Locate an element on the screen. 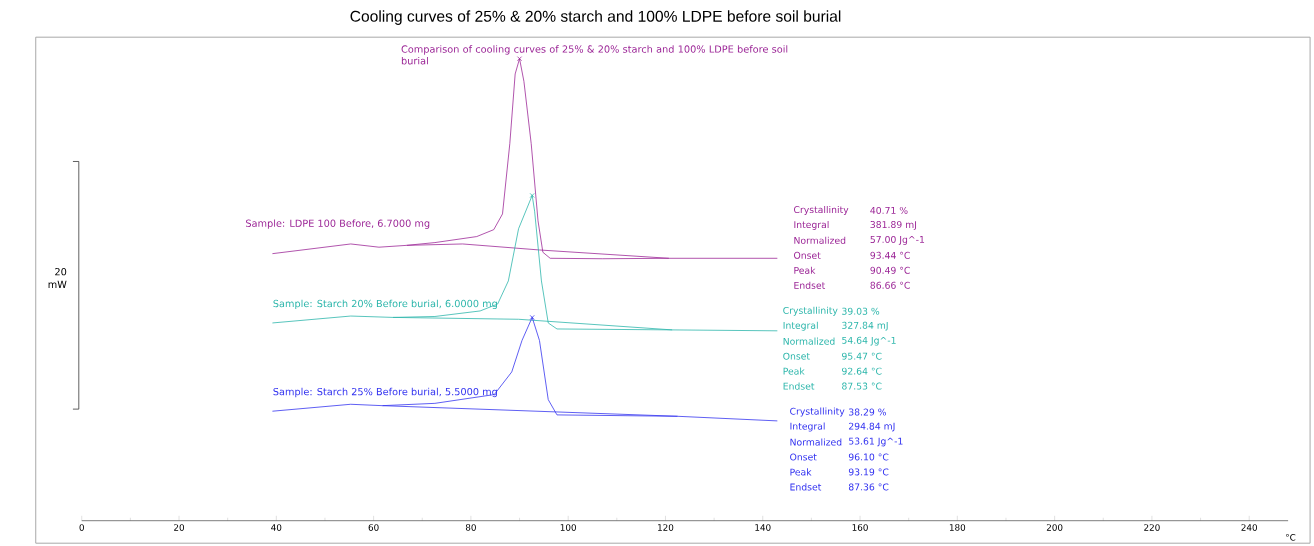 This screenshot has height=546, width=1314. x-tick-label: 120 is located at coordinates (666, 527).